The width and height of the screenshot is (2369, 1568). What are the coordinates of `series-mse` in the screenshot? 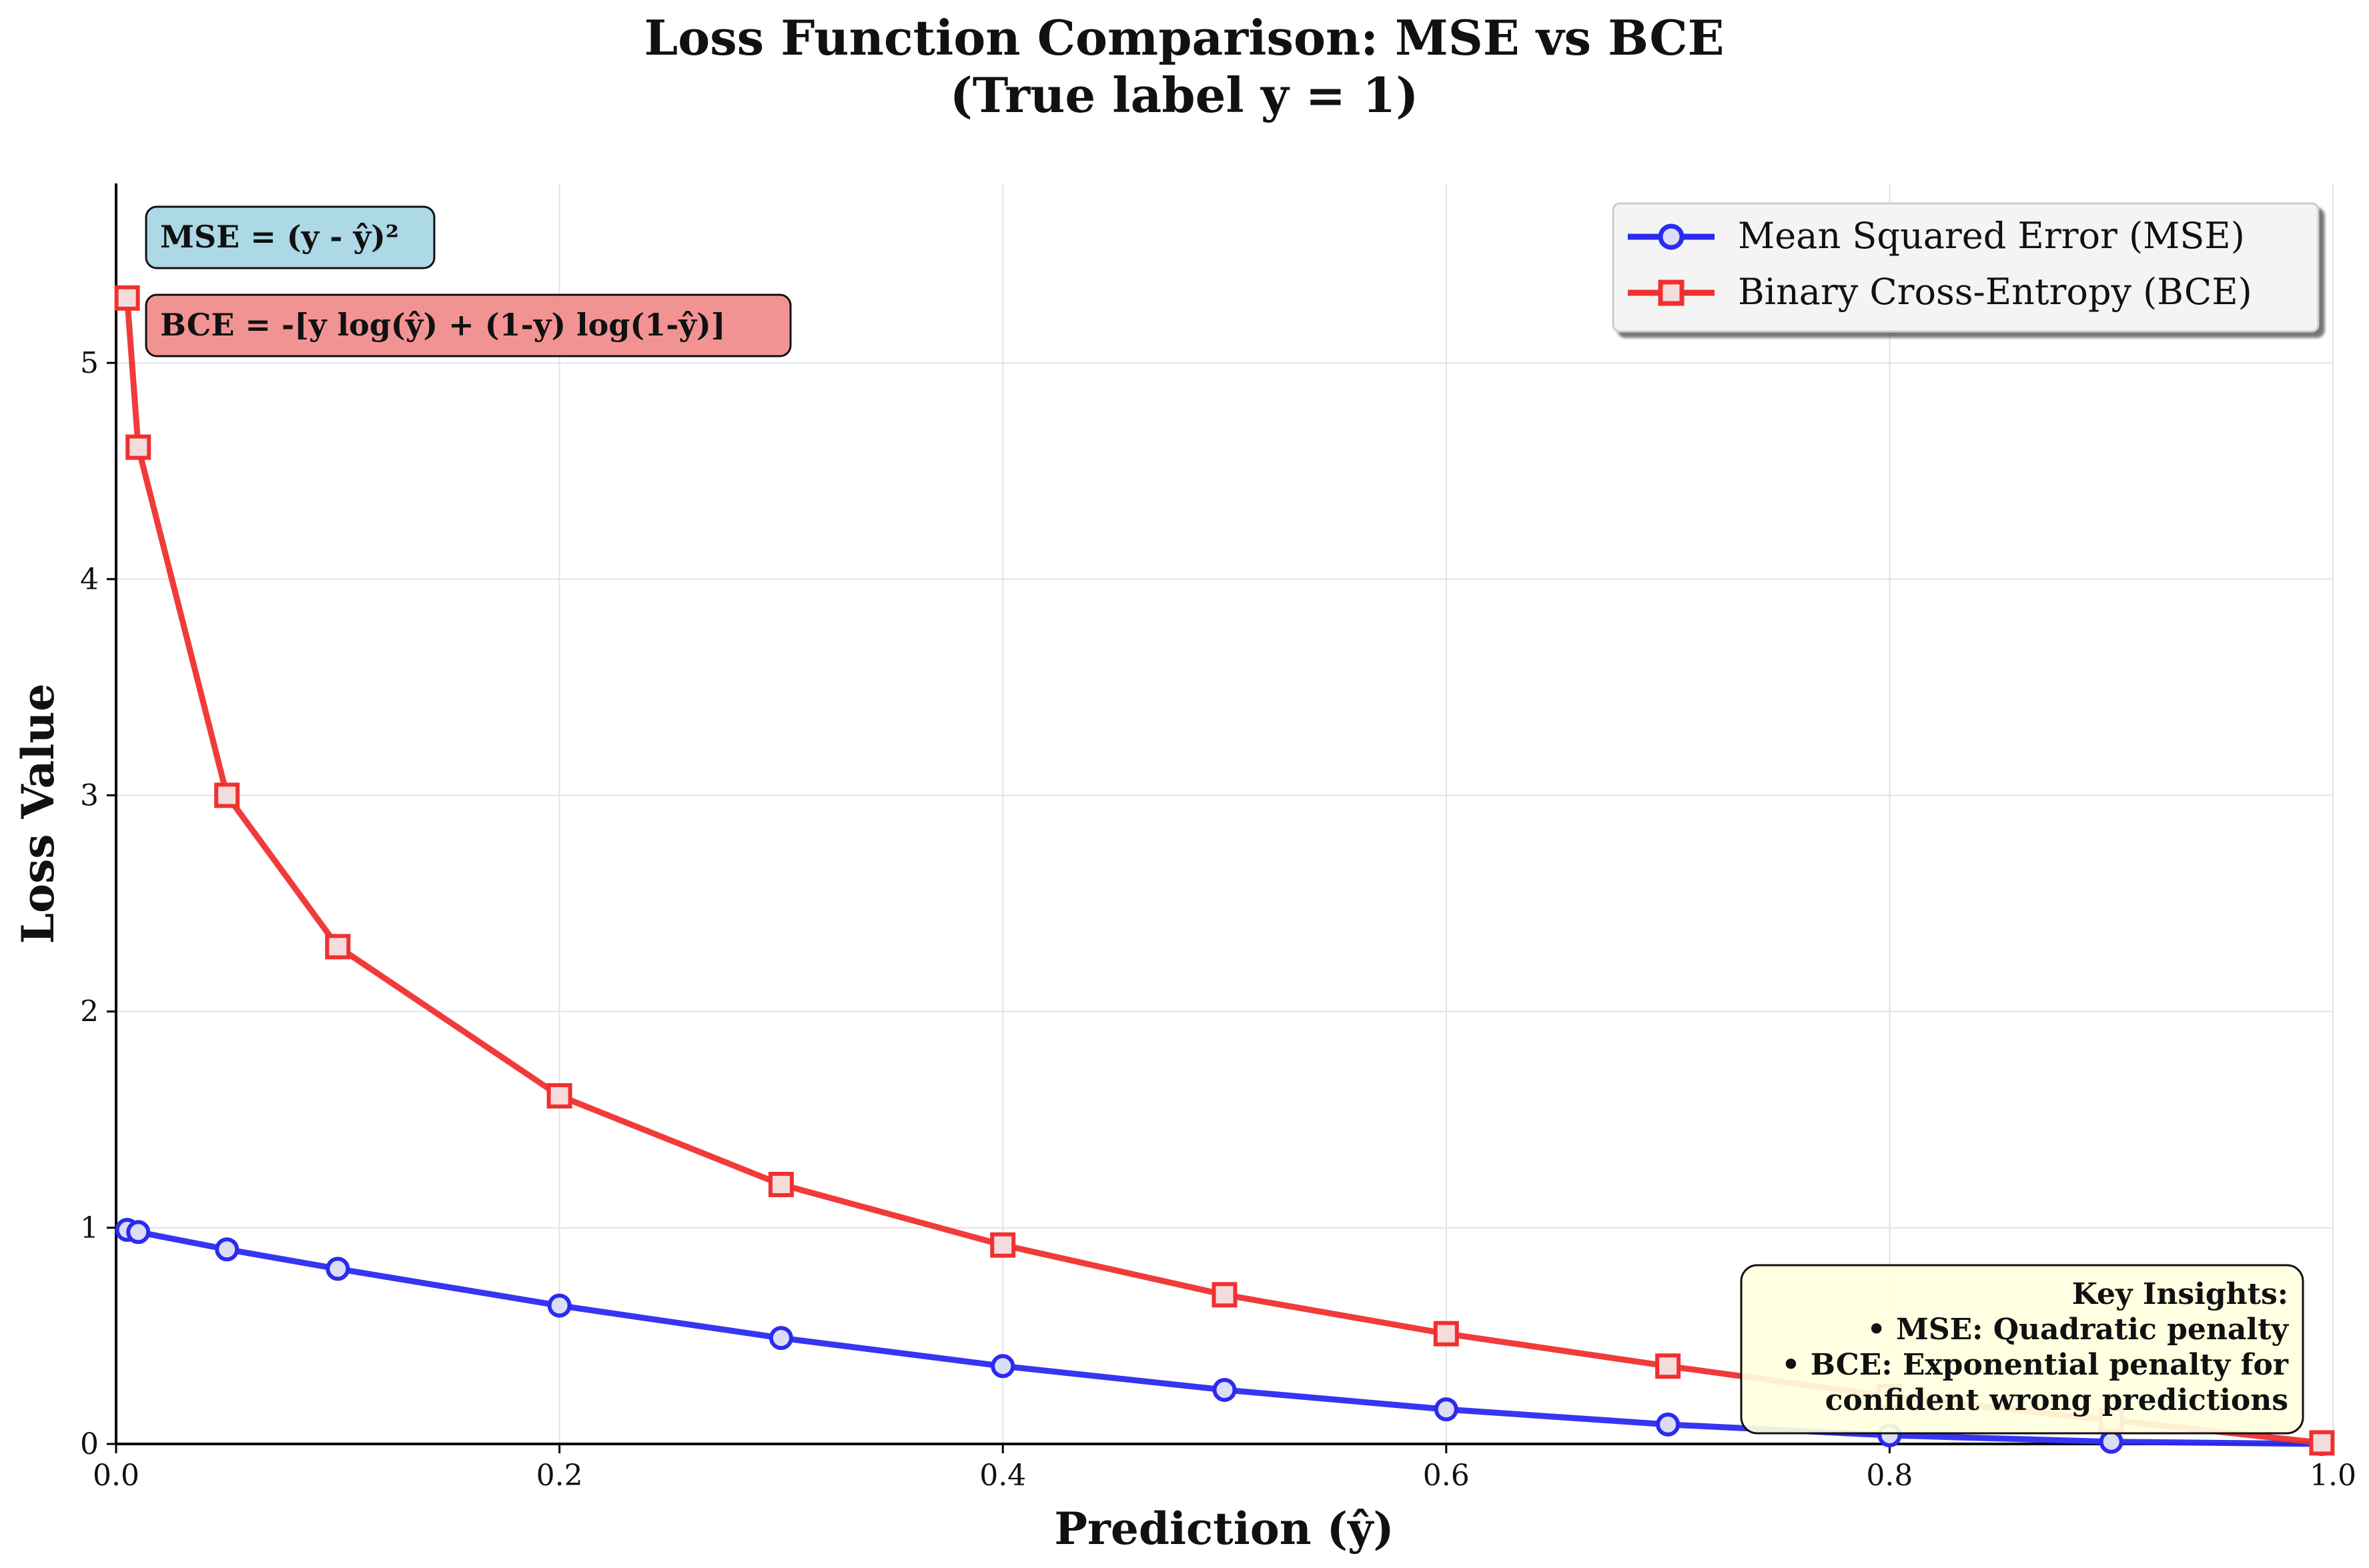 It's located at (1224, 1337).